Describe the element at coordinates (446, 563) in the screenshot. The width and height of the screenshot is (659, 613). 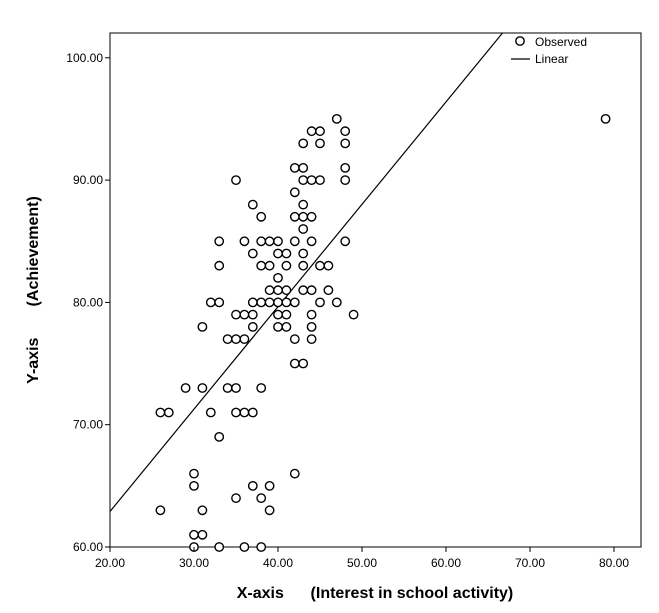
I see `x-tick-label: 60.00` at that location.